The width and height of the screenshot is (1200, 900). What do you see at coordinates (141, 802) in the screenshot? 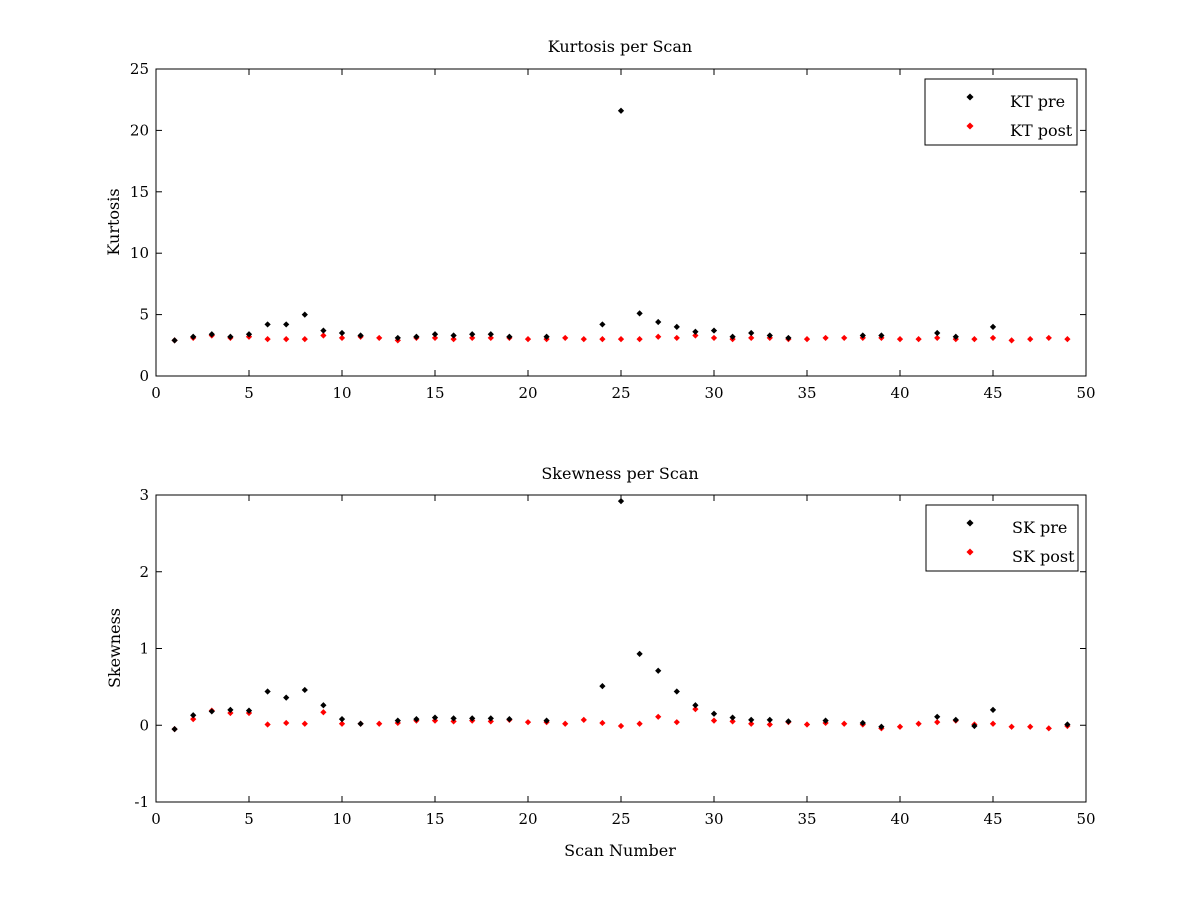
I see `y-tick-label: -1` at bounding box center [141, 802].